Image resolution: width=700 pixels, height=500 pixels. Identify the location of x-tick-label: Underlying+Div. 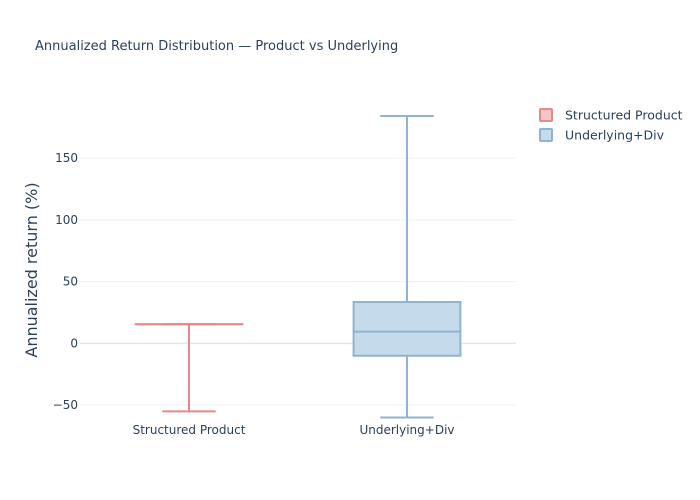
(406, 430).